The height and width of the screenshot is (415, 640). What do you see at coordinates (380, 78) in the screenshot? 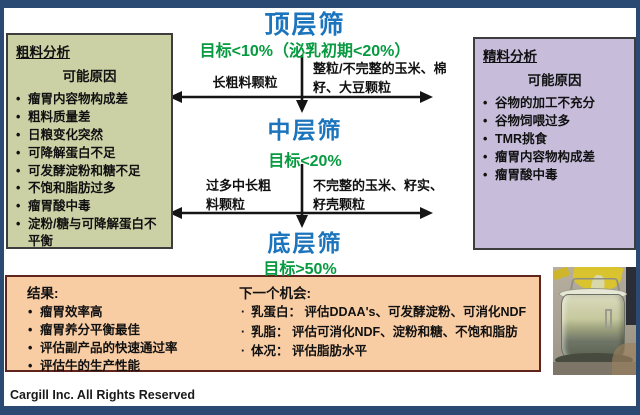
I see `top-sieve-right-branch-label: 整粒/不完整的玉米、棉籽、大豆颗粒` at bounding box center [380, 78].